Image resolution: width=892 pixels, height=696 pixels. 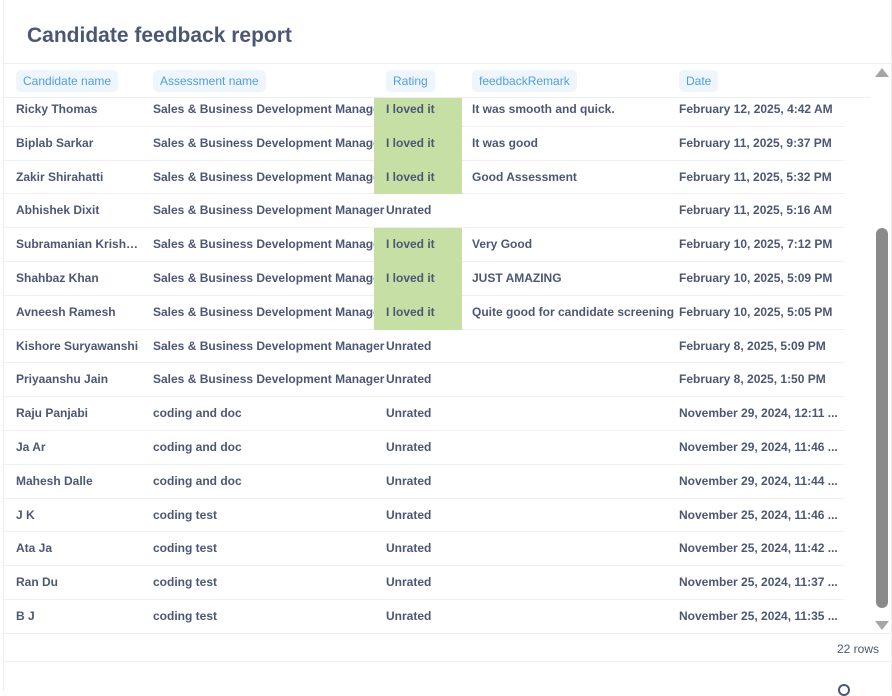 What do you see at coordinates (58, 210) in the screenshot?
I see `cell-candidate-name: Abhishek Dixit` at bounding box center [58, 210].